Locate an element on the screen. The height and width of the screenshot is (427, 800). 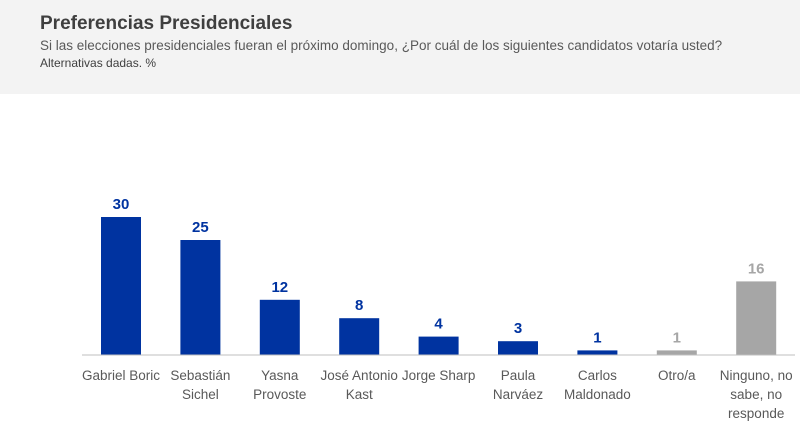
category-label-6: Carlos Maldonado is located at coordinates (597, 385).